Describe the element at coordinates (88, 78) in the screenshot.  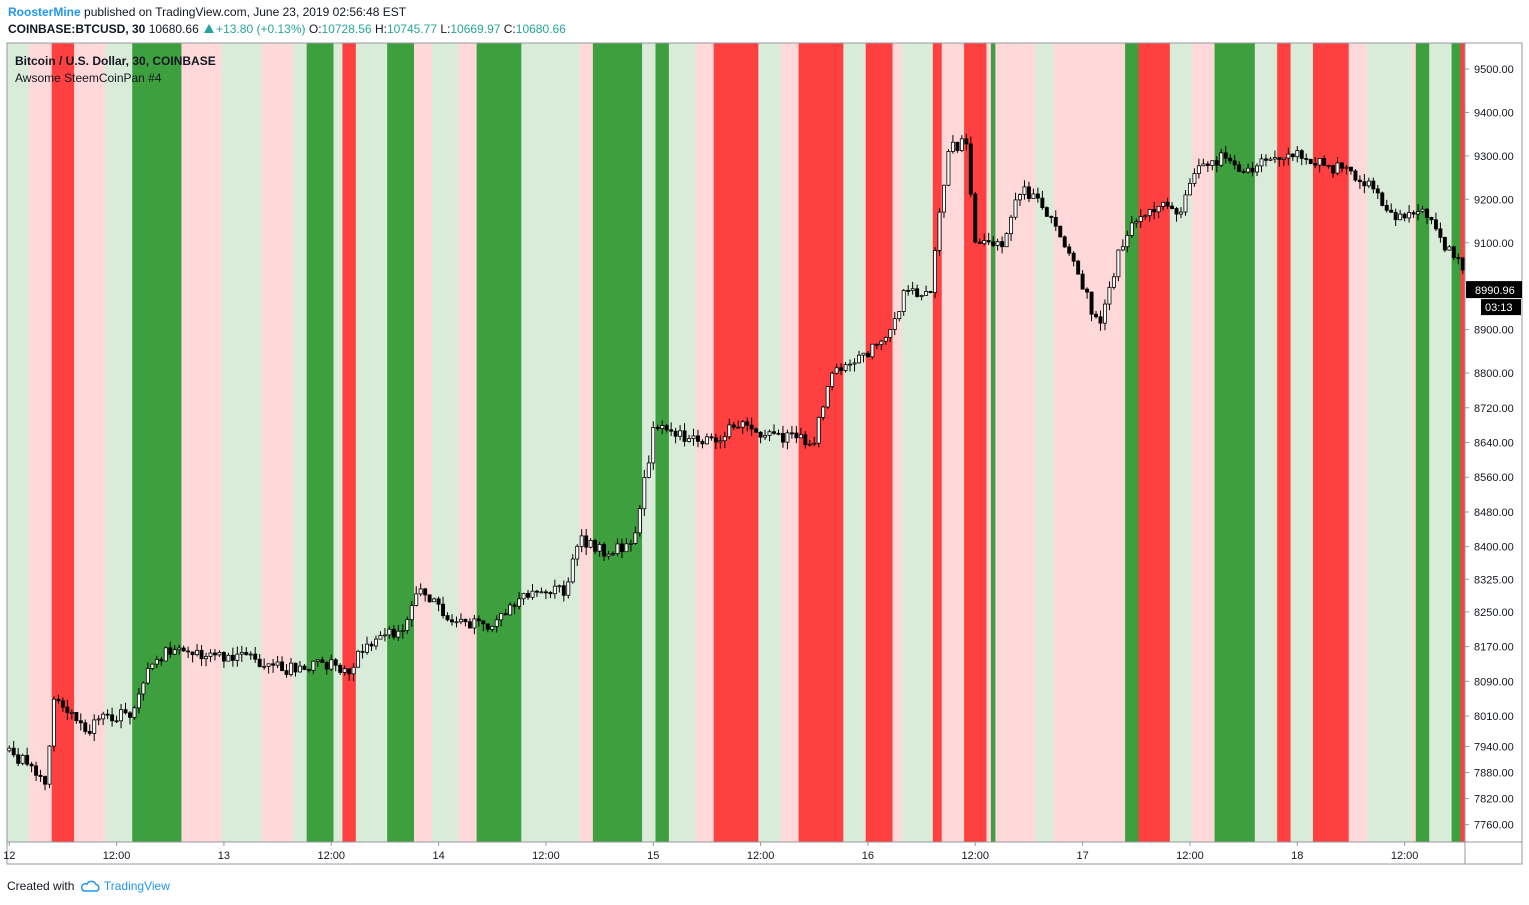
I see `legend-indicator: Awsome SteemCoinPan #4` at that location.